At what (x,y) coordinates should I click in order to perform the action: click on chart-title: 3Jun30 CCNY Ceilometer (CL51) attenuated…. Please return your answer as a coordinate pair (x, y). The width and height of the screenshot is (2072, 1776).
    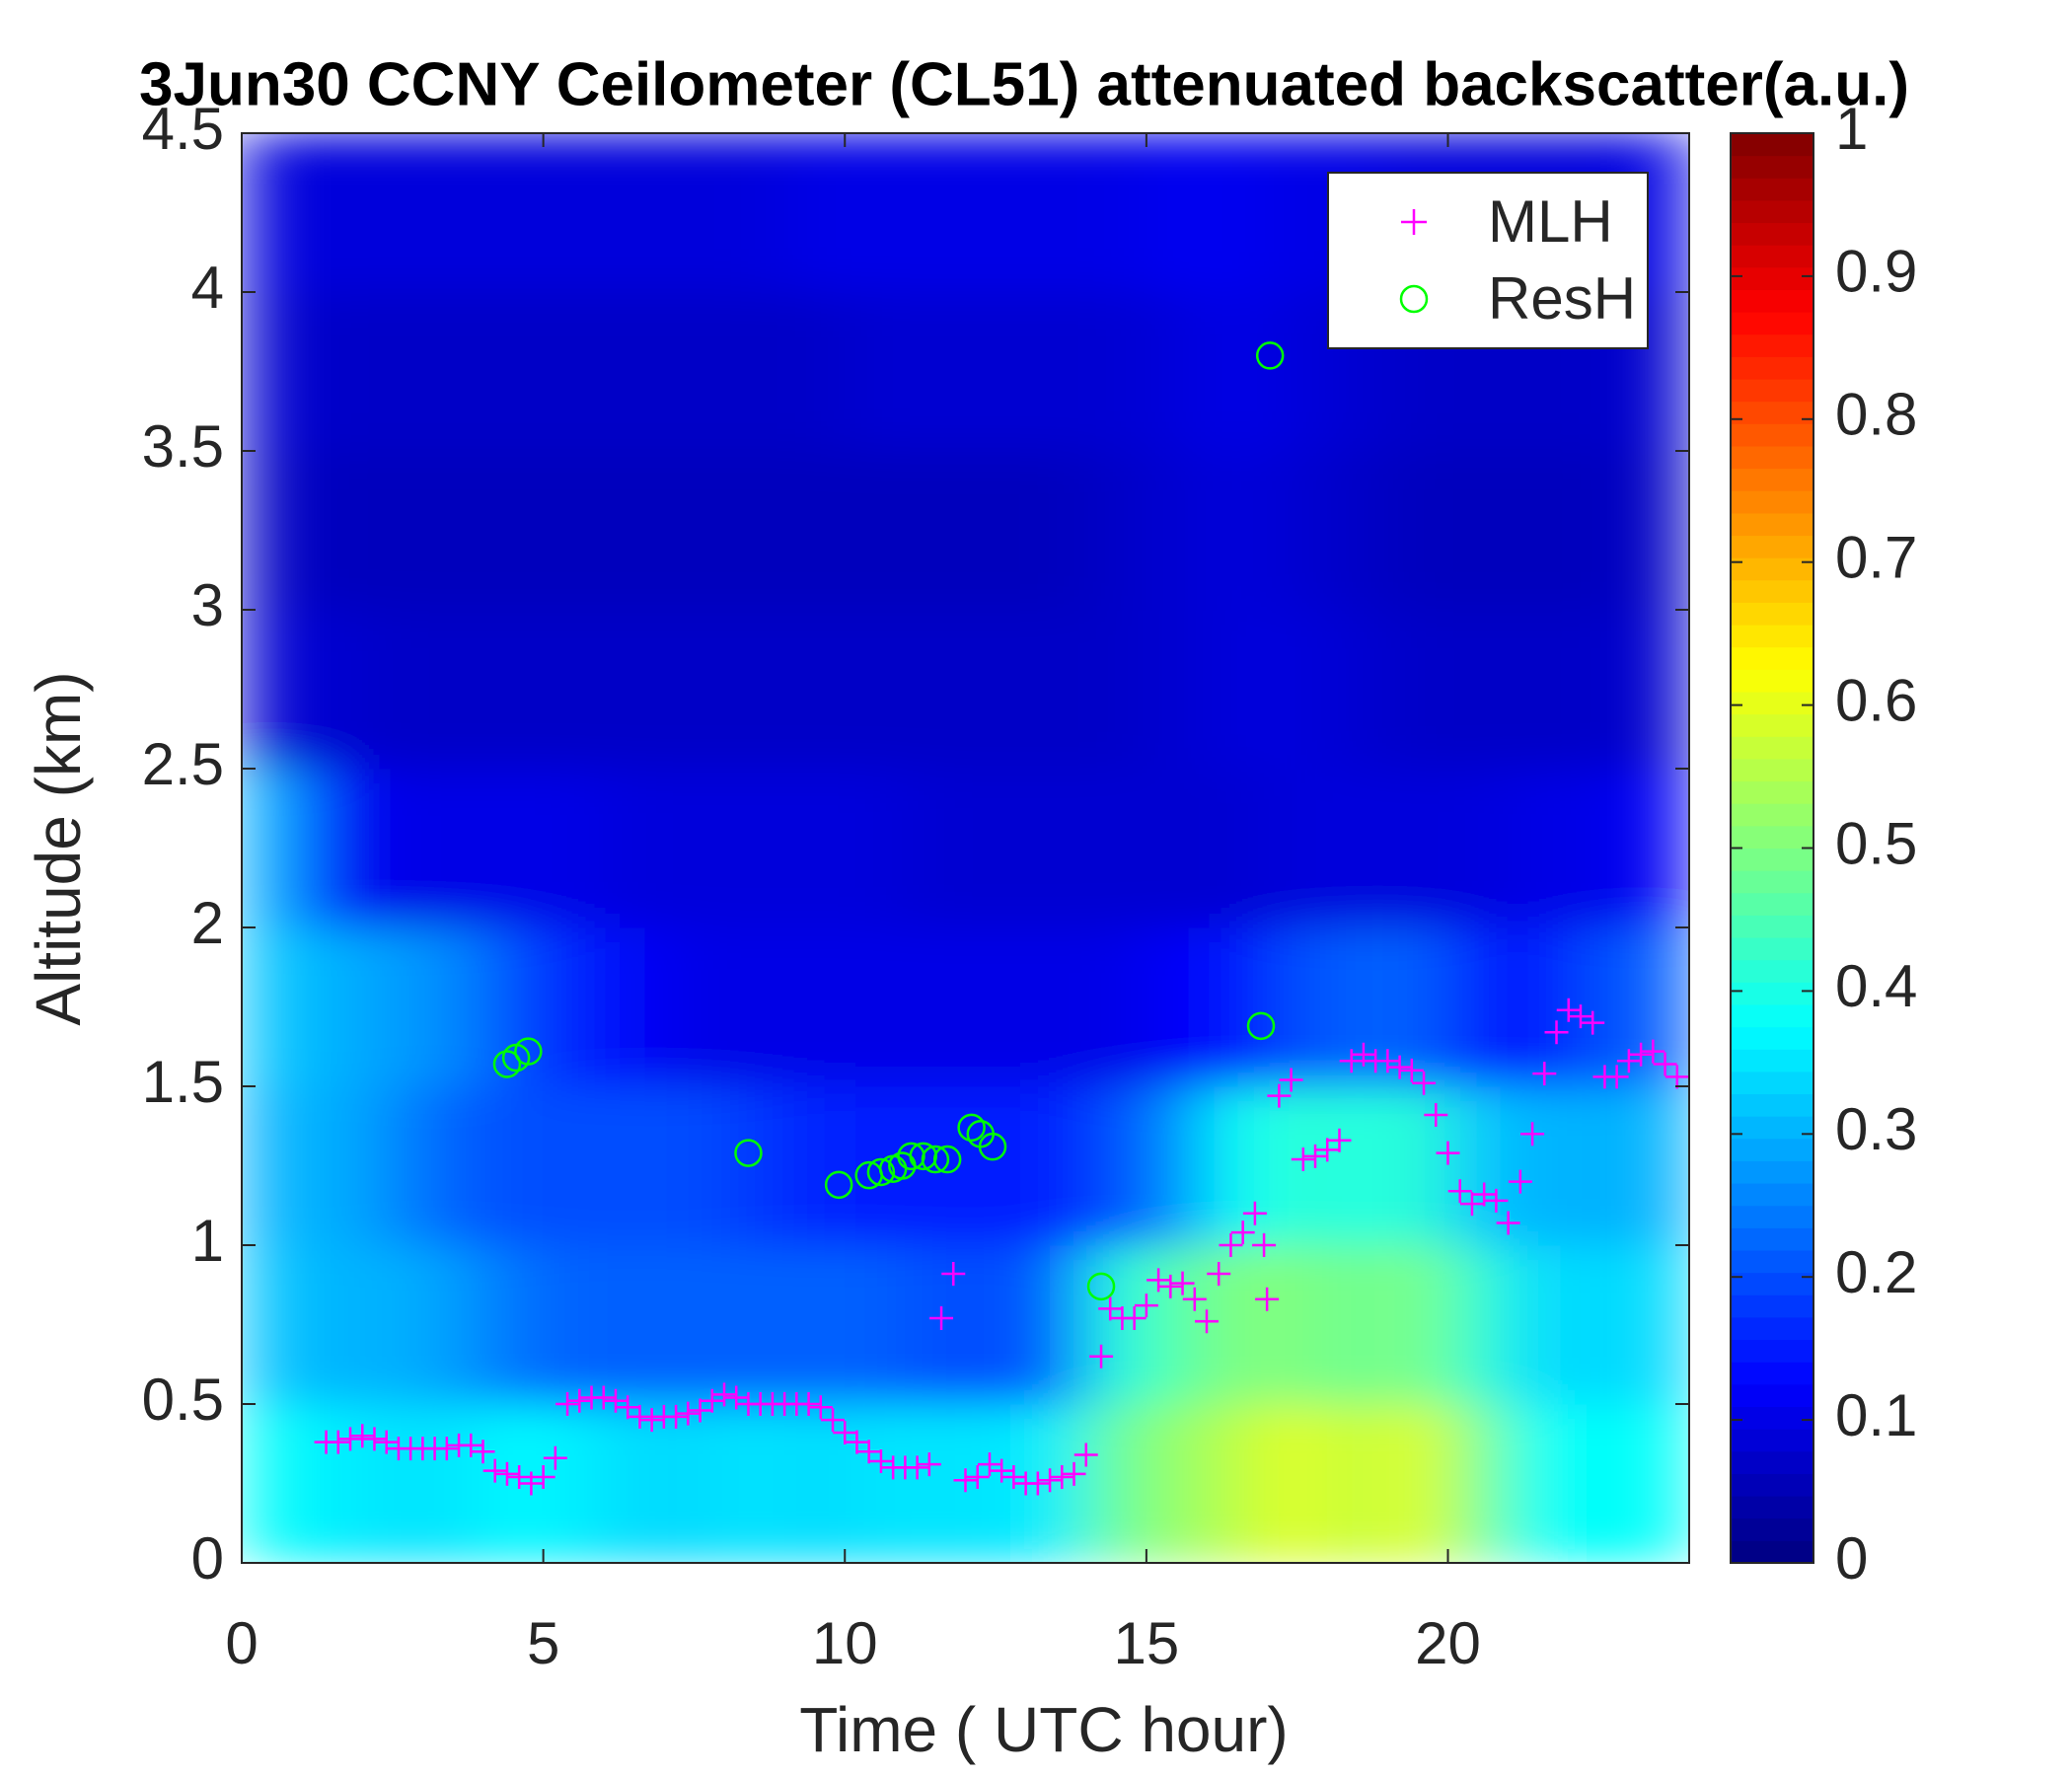
    Looking at the image, I should click on (1024, 84).